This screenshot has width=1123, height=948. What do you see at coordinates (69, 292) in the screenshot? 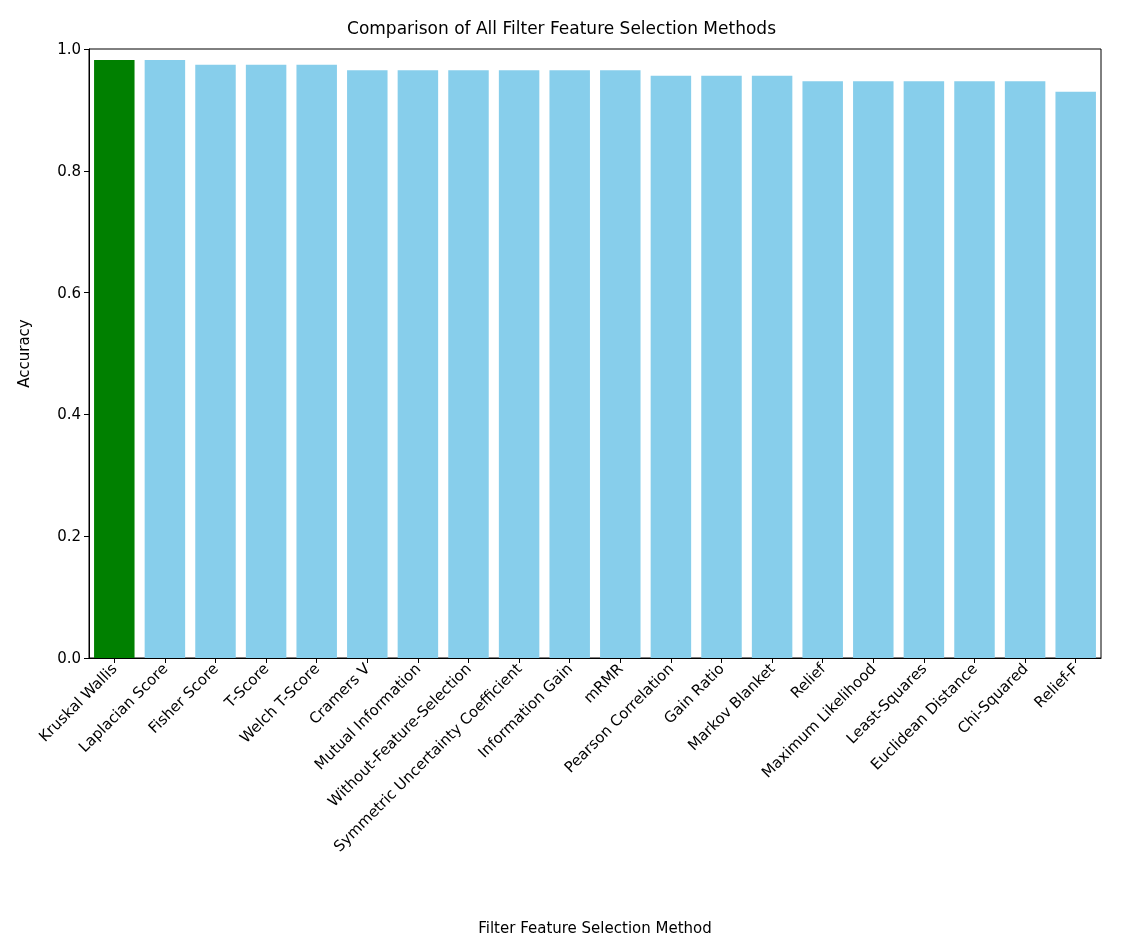
I see `y-tick-label: 0.6` at bounding box center [69, 292].